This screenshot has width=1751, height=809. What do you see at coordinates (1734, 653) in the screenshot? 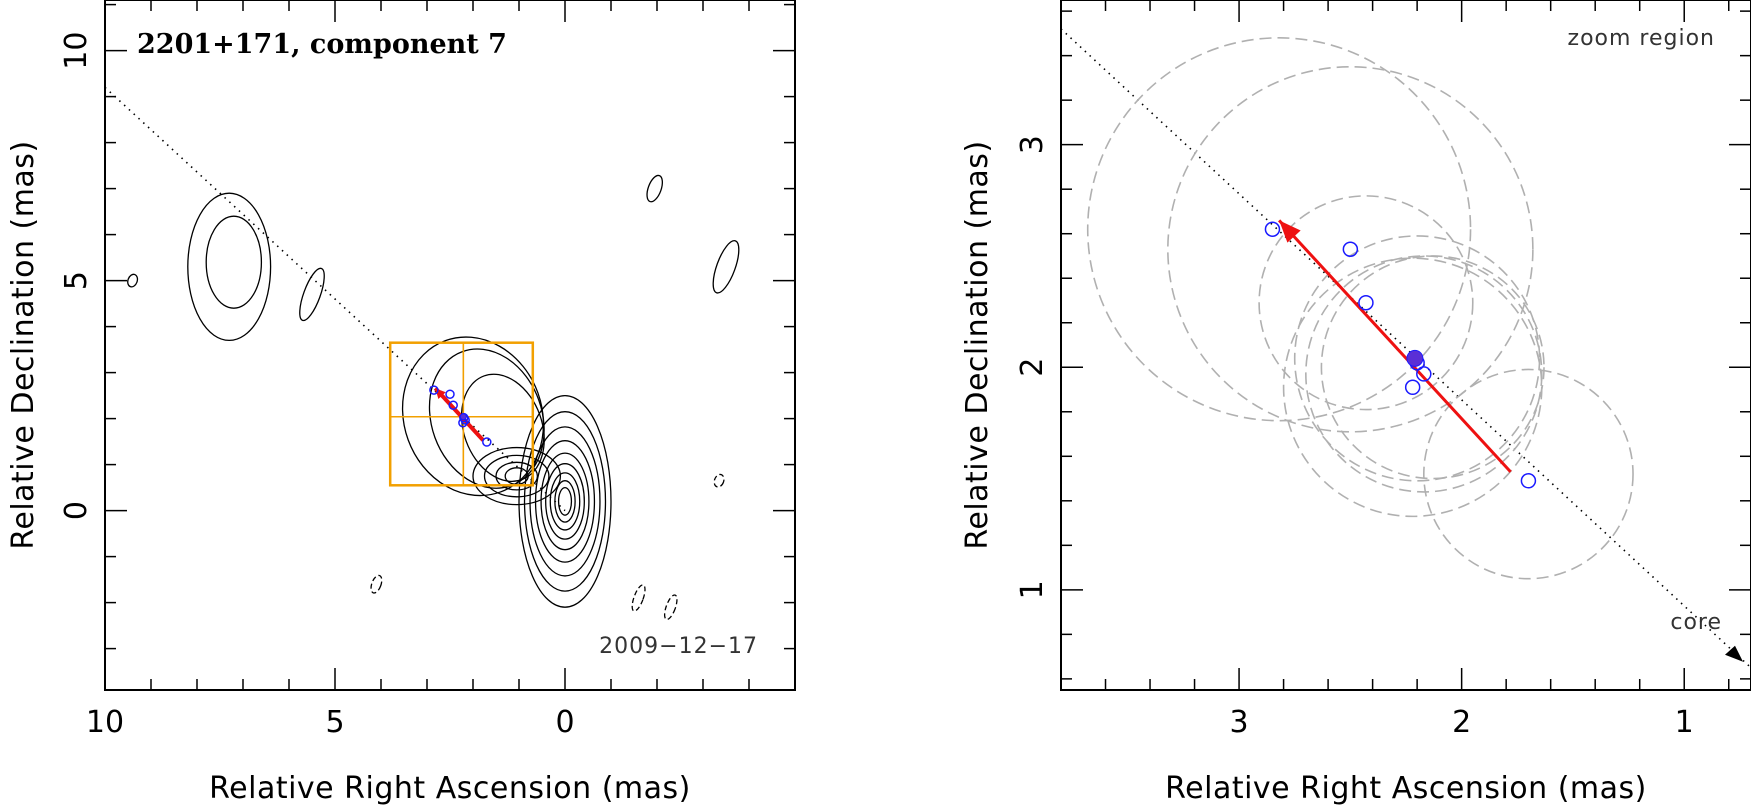
I see `core-arrow` at bounding box center [1734, 653].